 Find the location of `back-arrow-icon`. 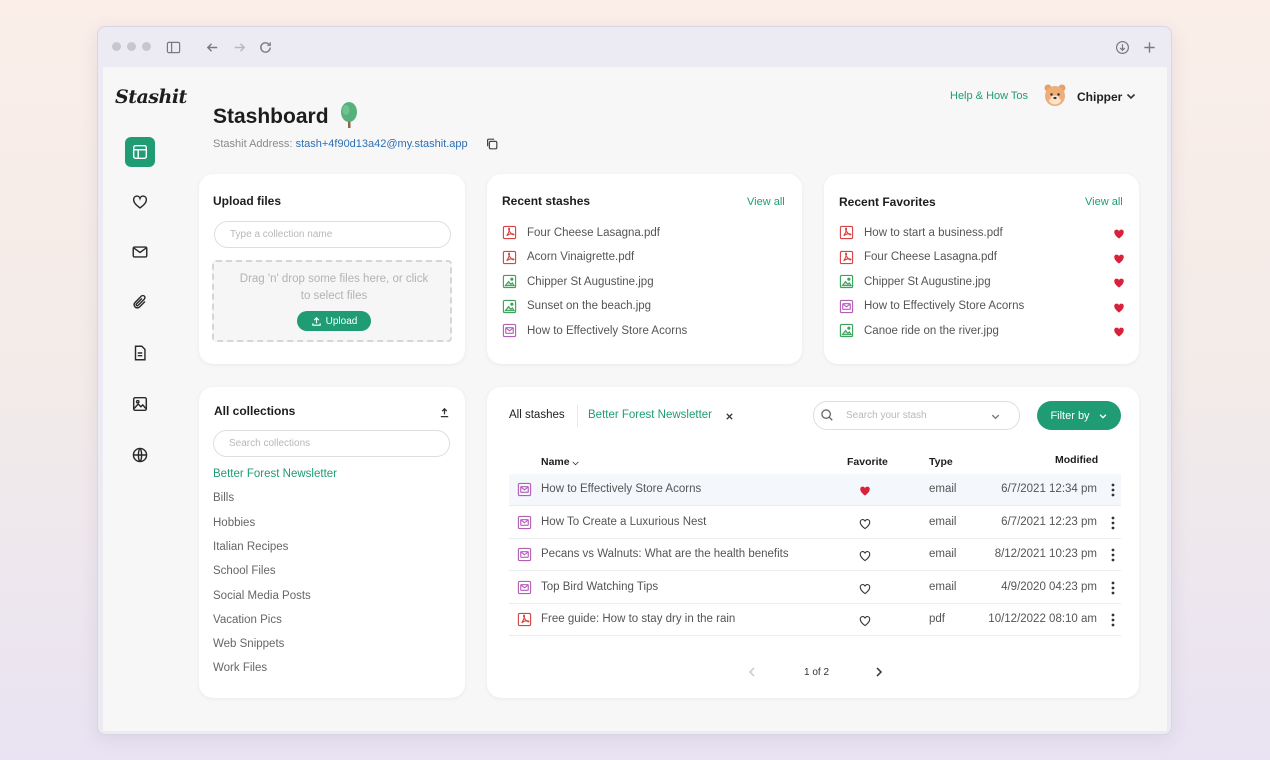

back-arrow-icon is located at coordinates (212, 47).